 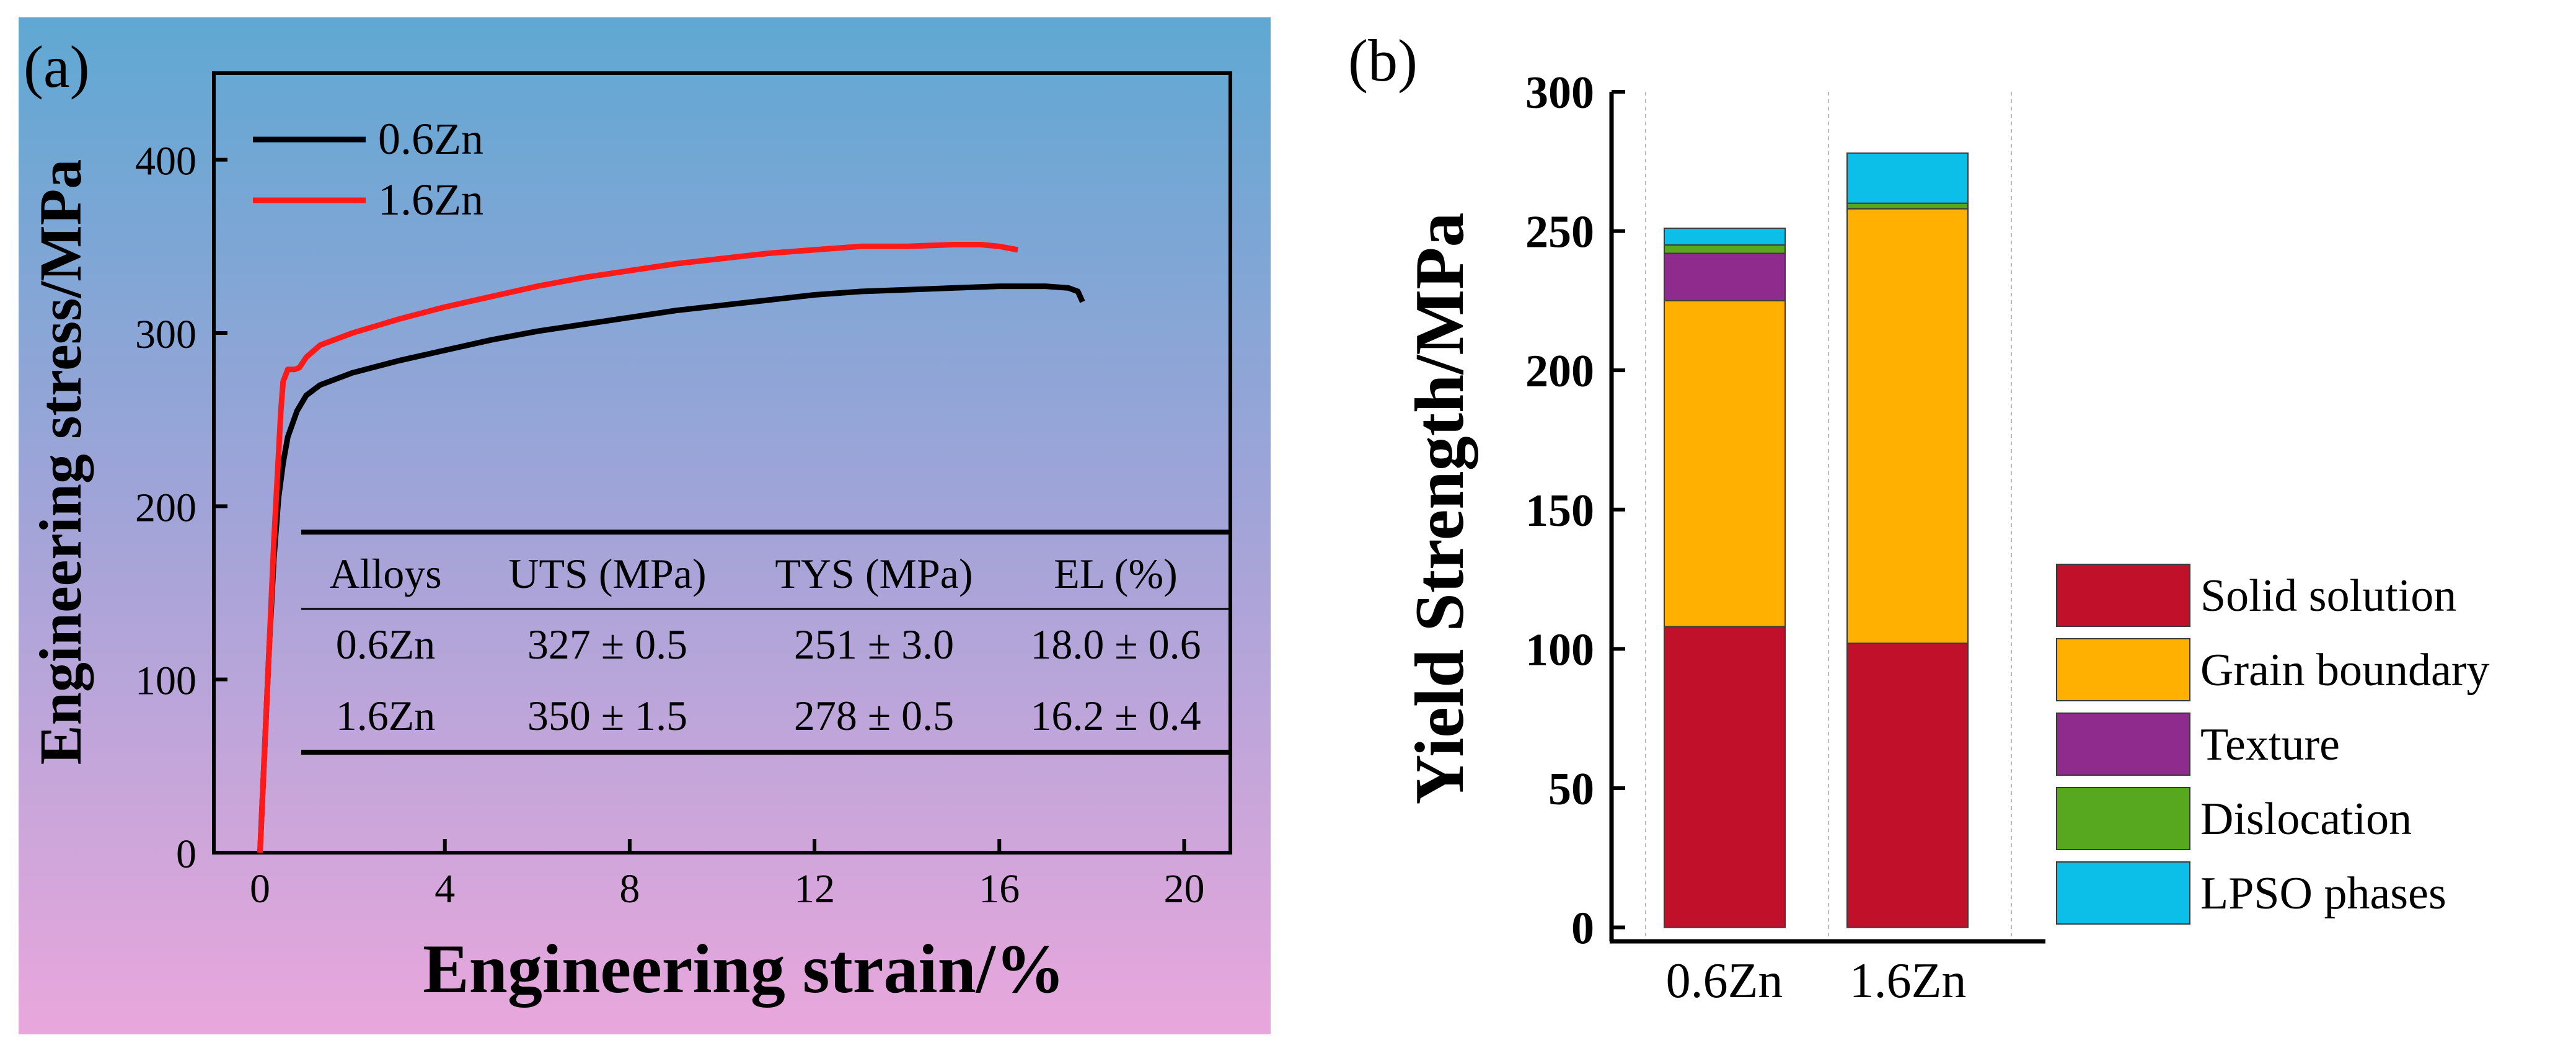 I want to click on bar-segment-lpso-phases-0-6zn, so click(x=1725, y=237).